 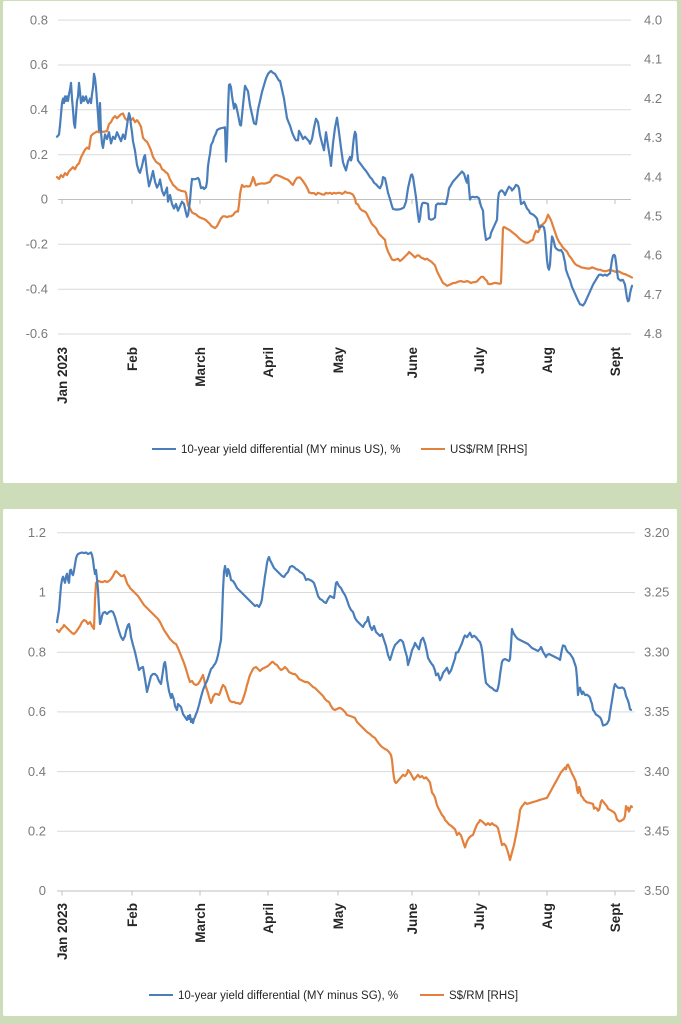 What do you see at coordinates (653, 176) in the screenshot?
I see `svg-text: 4.4` at bounding box center [653, 176].